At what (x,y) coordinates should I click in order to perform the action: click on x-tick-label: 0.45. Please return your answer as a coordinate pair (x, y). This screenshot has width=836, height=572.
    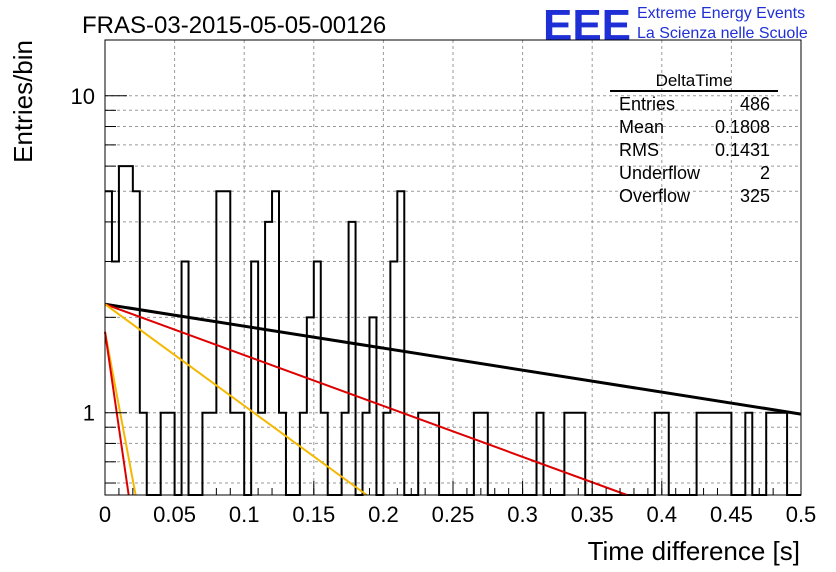
    Looking at the image, I should click on (731, 514).